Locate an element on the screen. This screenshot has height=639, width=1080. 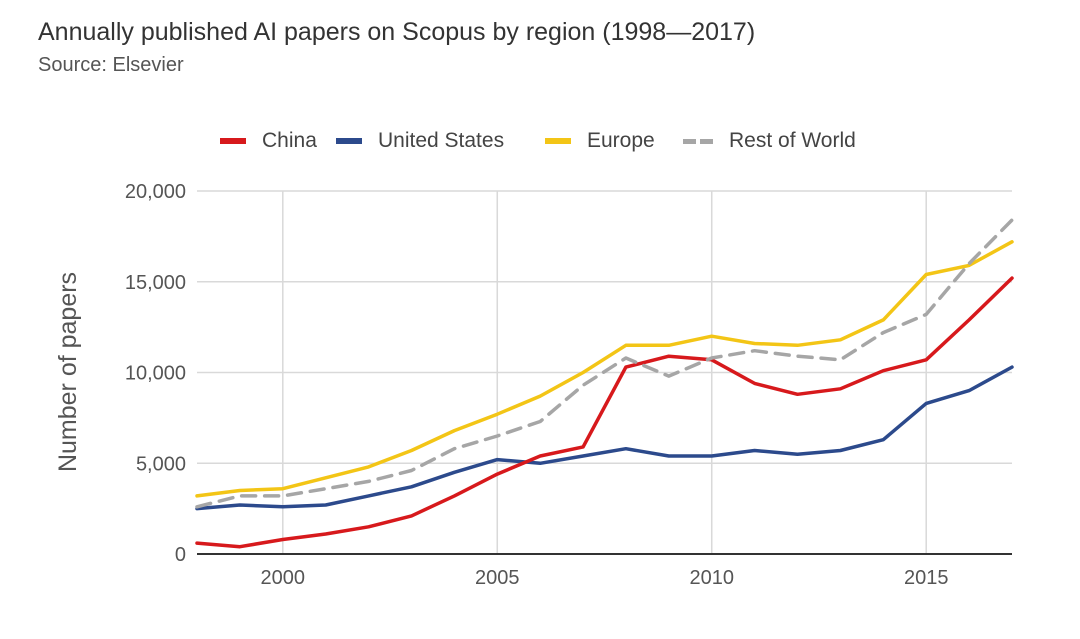
legend-label-rest-of-world: Rest of World is located at coordinates (792, 140).